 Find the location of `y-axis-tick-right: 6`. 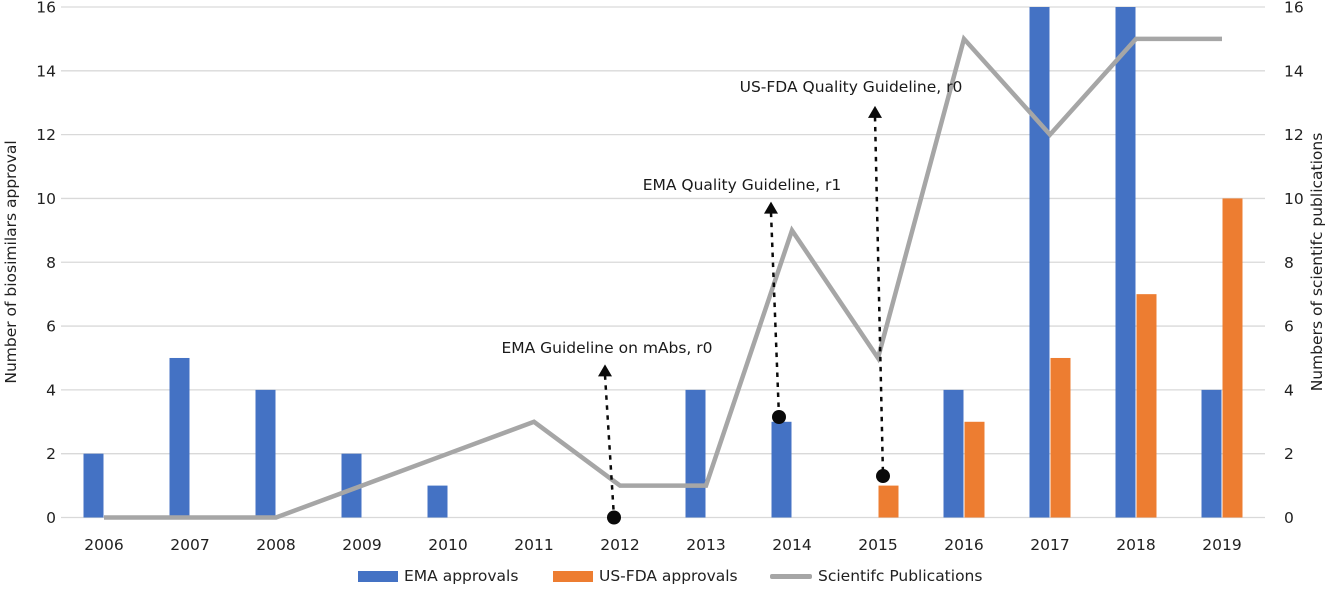

y-axis-tick-right: 6 is located at coordinates (1289, 327).